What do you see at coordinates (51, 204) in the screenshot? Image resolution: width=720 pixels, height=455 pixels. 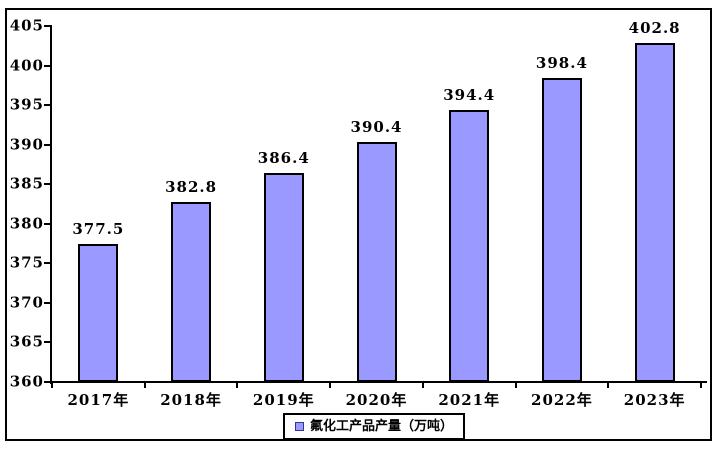 I see `y-axis-line` at bounding box center [51, 204].